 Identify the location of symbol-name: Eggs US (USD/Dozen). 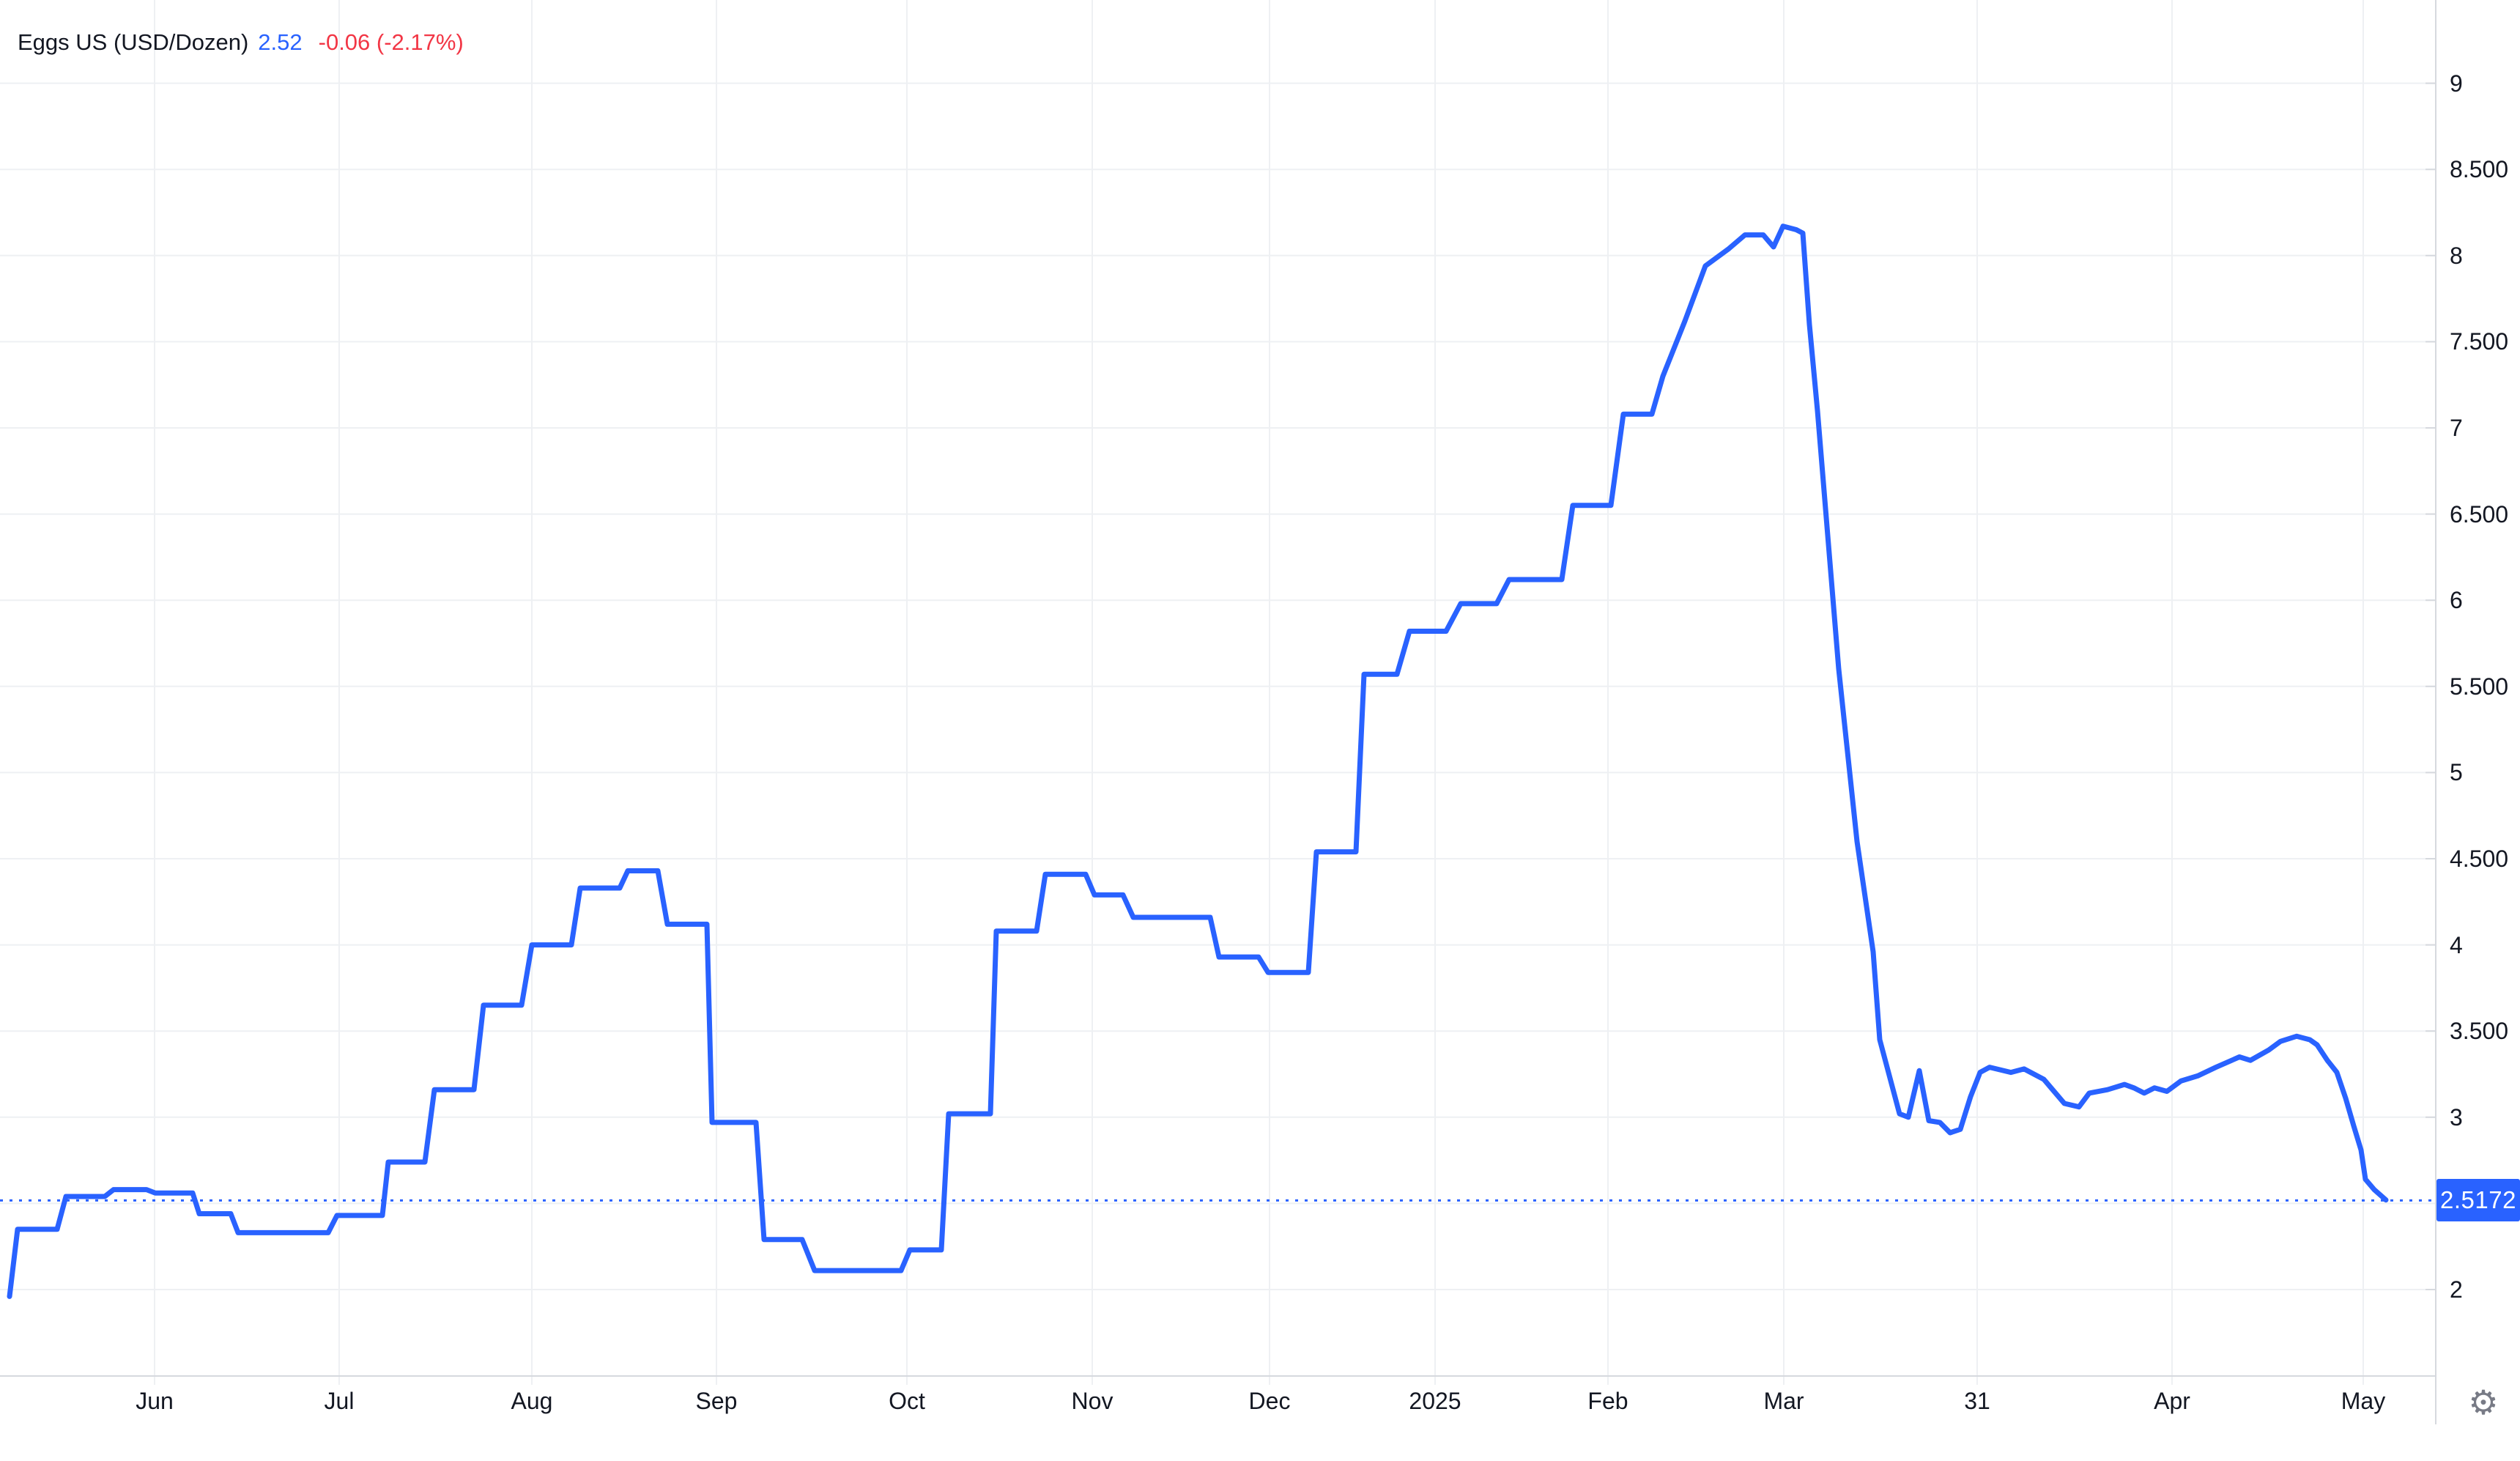
(133, 42).